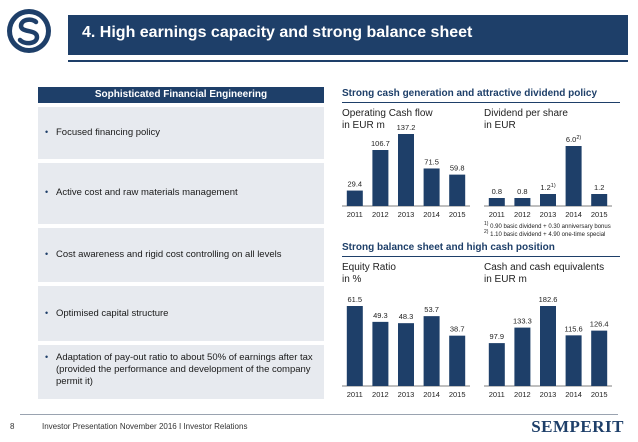 The height and width of the screenshot is (442, 638). What do you see at coordinates (522, 321) in the screenshot?
I see `data-label: 133.3` at bounding box center [522, 321].